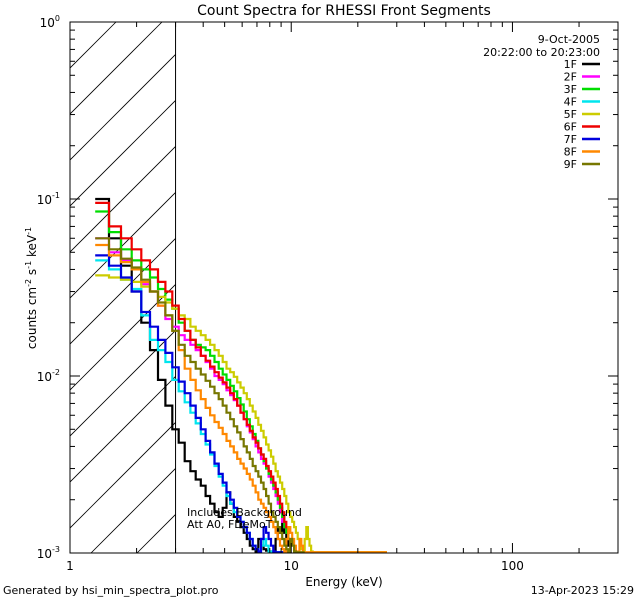 This screenshot has width=640, height=600. What do you see at coordinates (344, 11) in the screenshot?
I see `chart-title: Count Spectra for RHESSI Front Segments` at bounding box center [344, 11].